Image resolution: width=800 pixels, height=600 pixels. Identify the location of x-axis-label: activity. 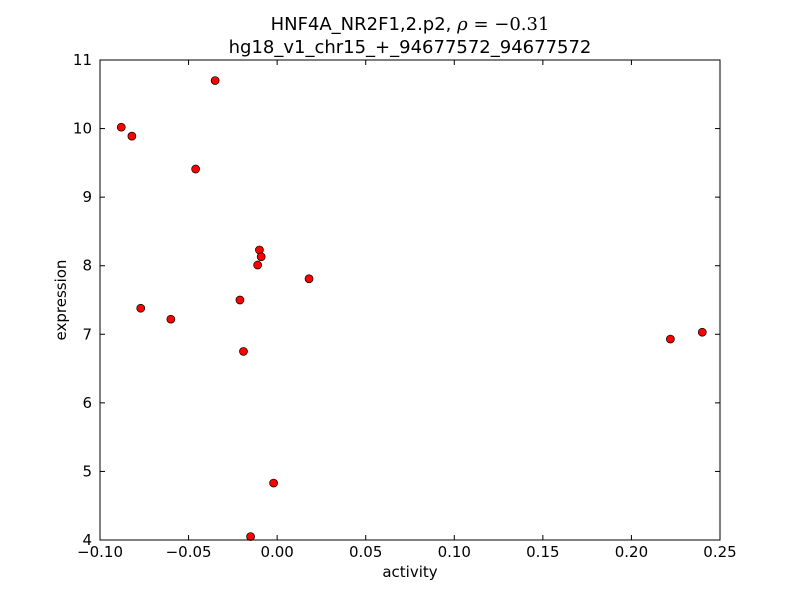
(409, 572).